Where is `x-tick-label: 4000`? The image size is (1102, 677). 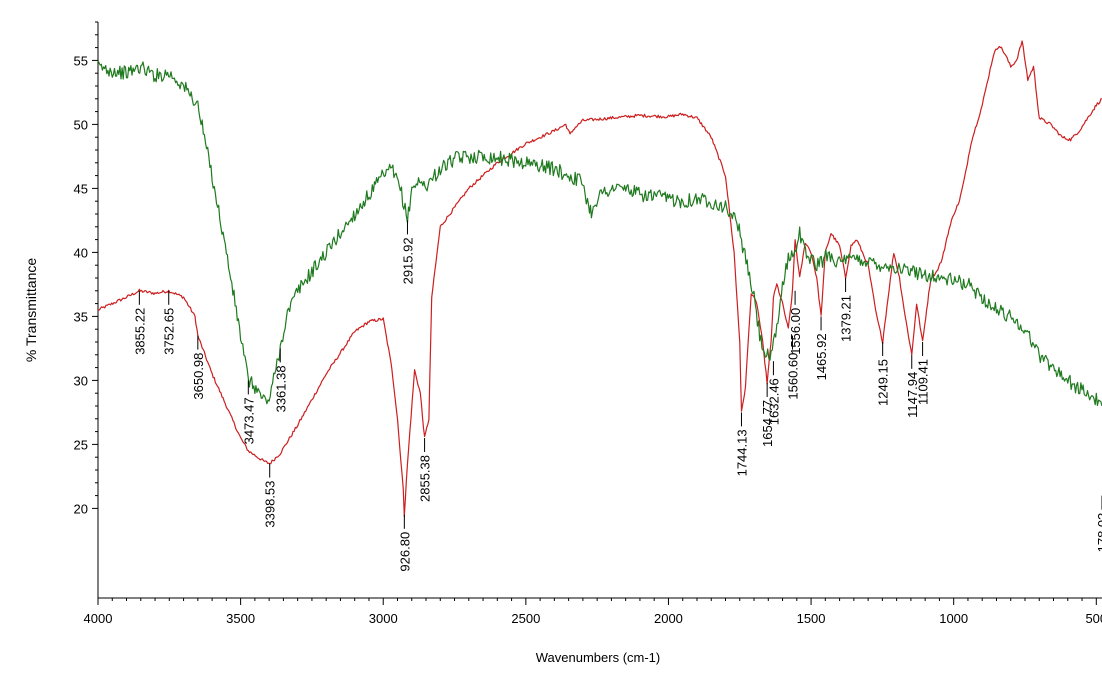 x-tick-label: 4000 is located at coordinates (98, 618).